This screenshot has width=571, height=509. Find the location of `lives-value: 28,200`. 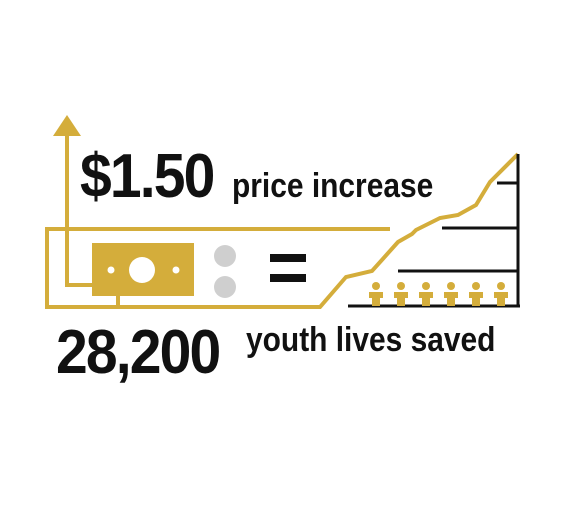

lives-value: 28,200 is located at coordinates (138, 352).